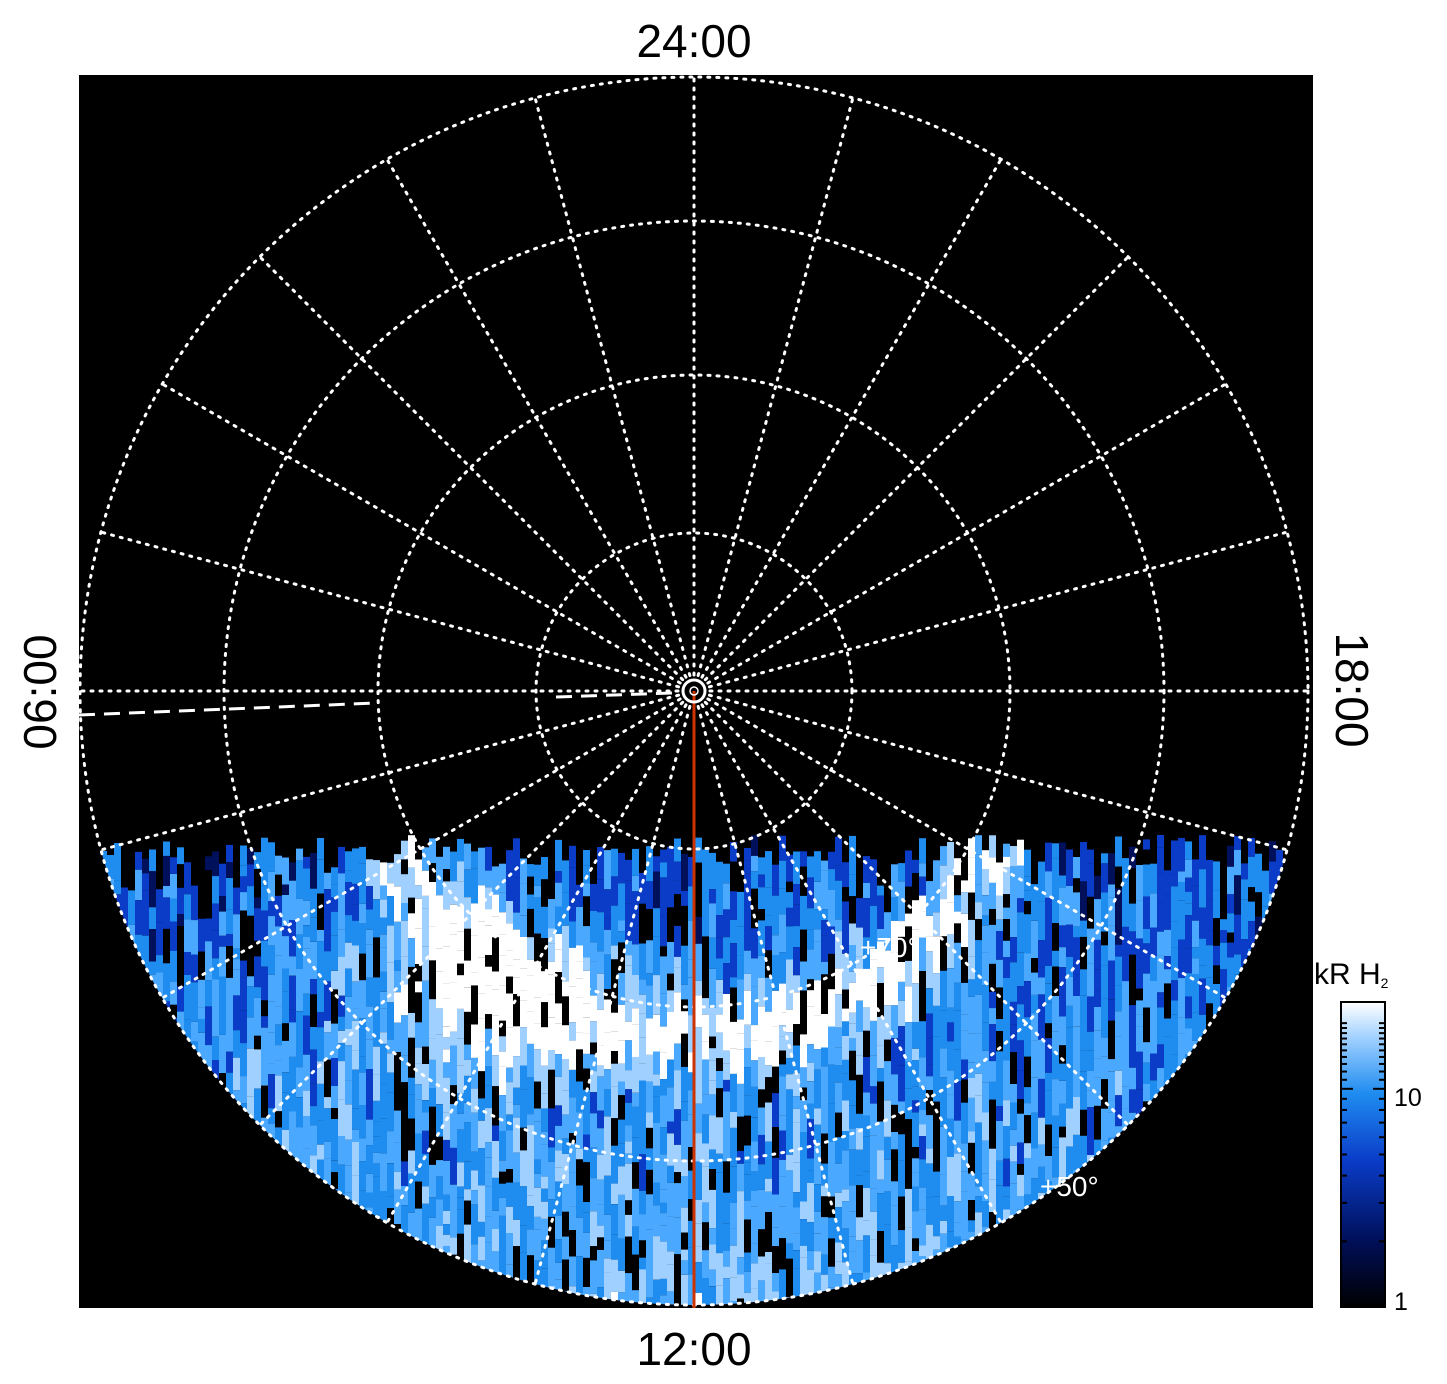 This screenshot has height=1384, width=1447. I want to click on colorbar, so click(1363, 1154).